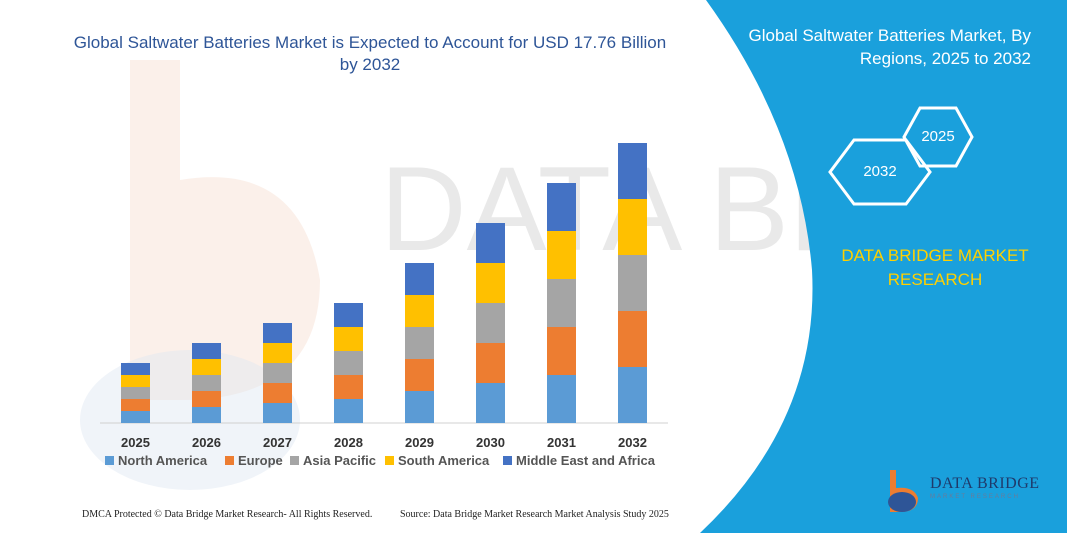 Image resolution: width=1067 pixels, height=533 pixels. Describe the element at coordinates (260, 460) in the screenshot. I see `legend-label: Europe` at that location.